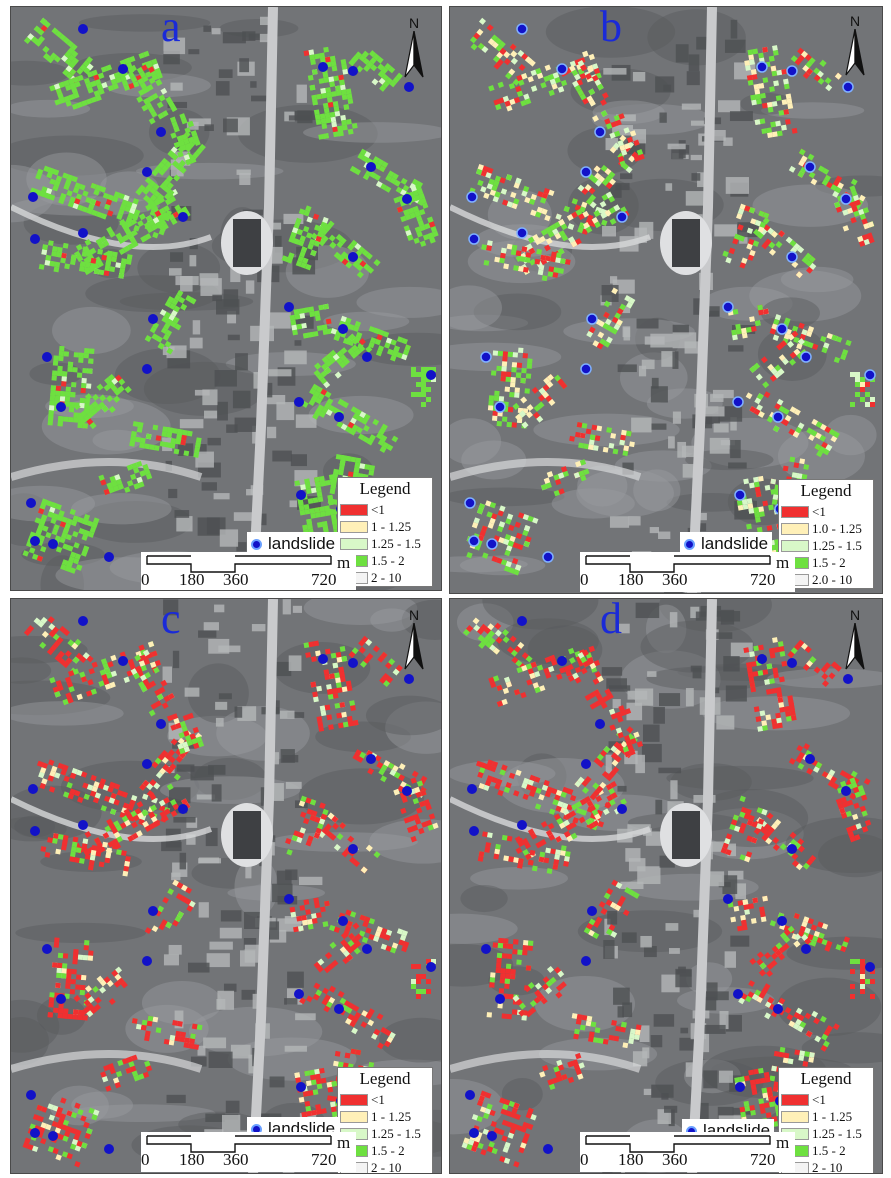 Image resolution: width=891 pixels, height=1178 pixels. I want to click on panel-label: a, so click(171, 28).